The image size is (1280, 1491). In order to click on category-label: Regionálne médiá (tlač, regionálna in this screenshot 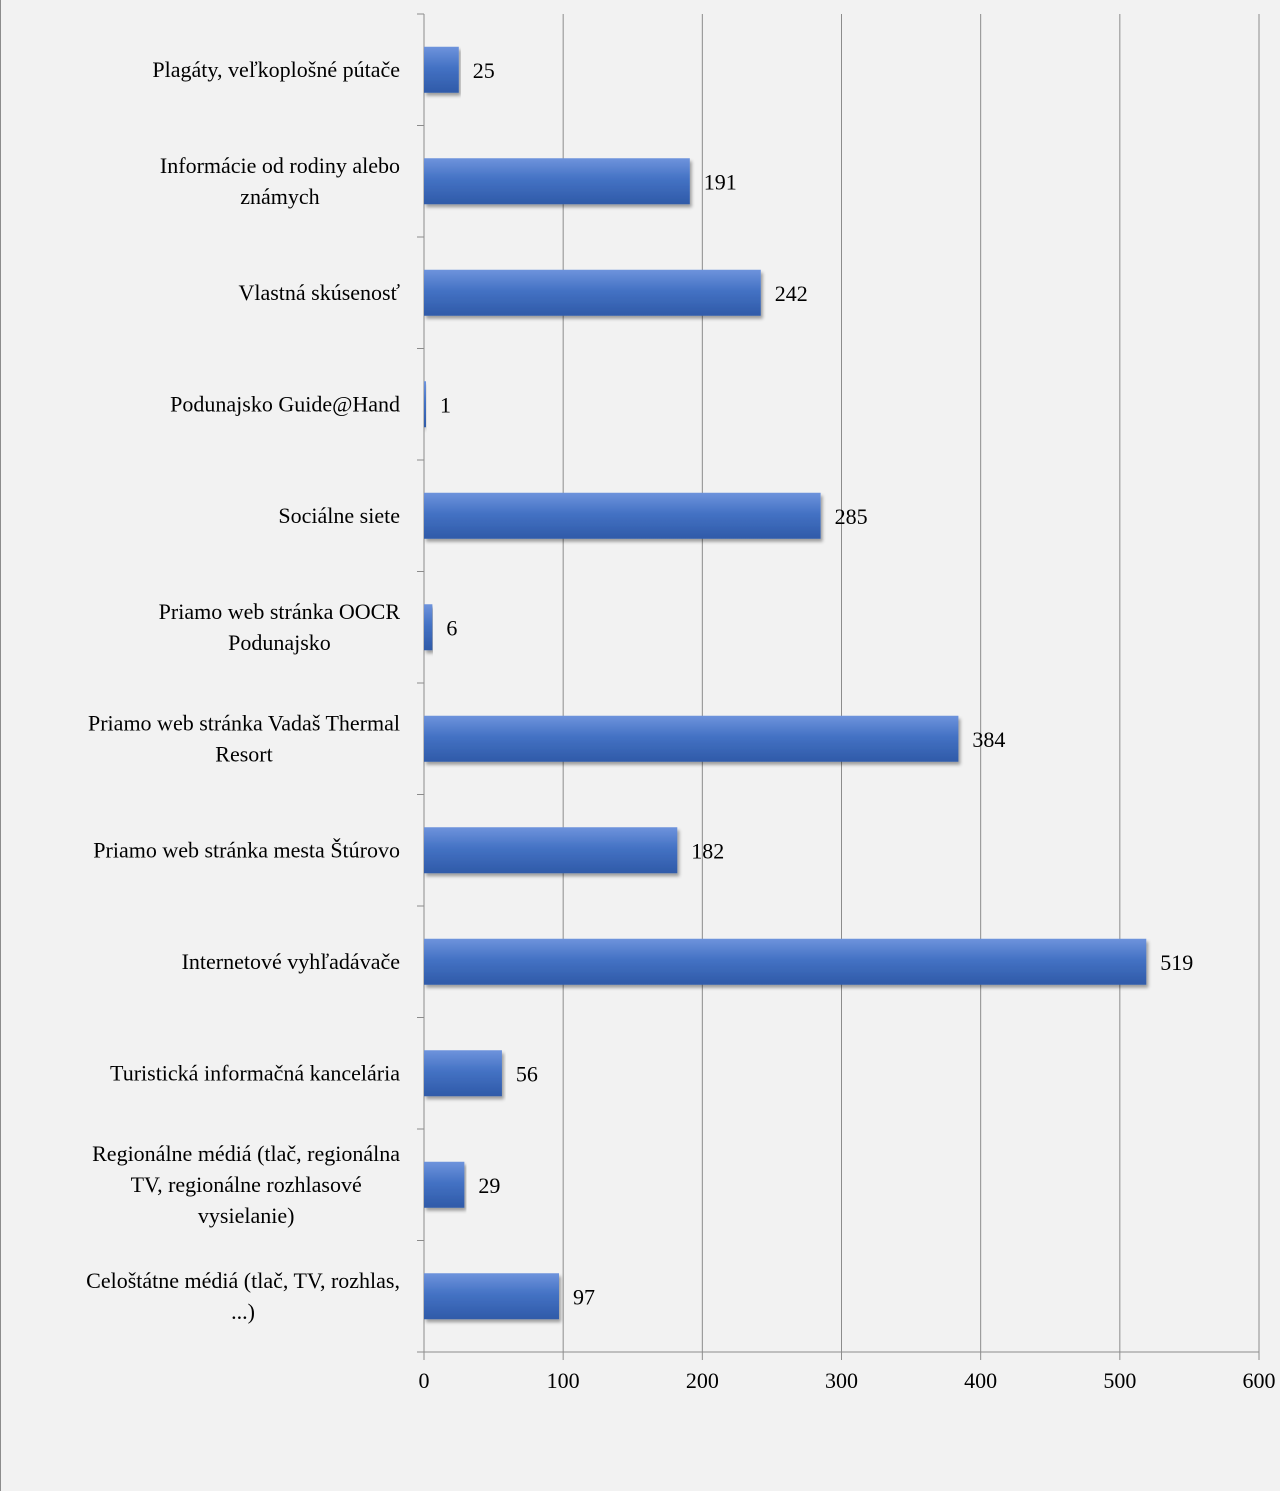, I will do `click(246, 1153)`.